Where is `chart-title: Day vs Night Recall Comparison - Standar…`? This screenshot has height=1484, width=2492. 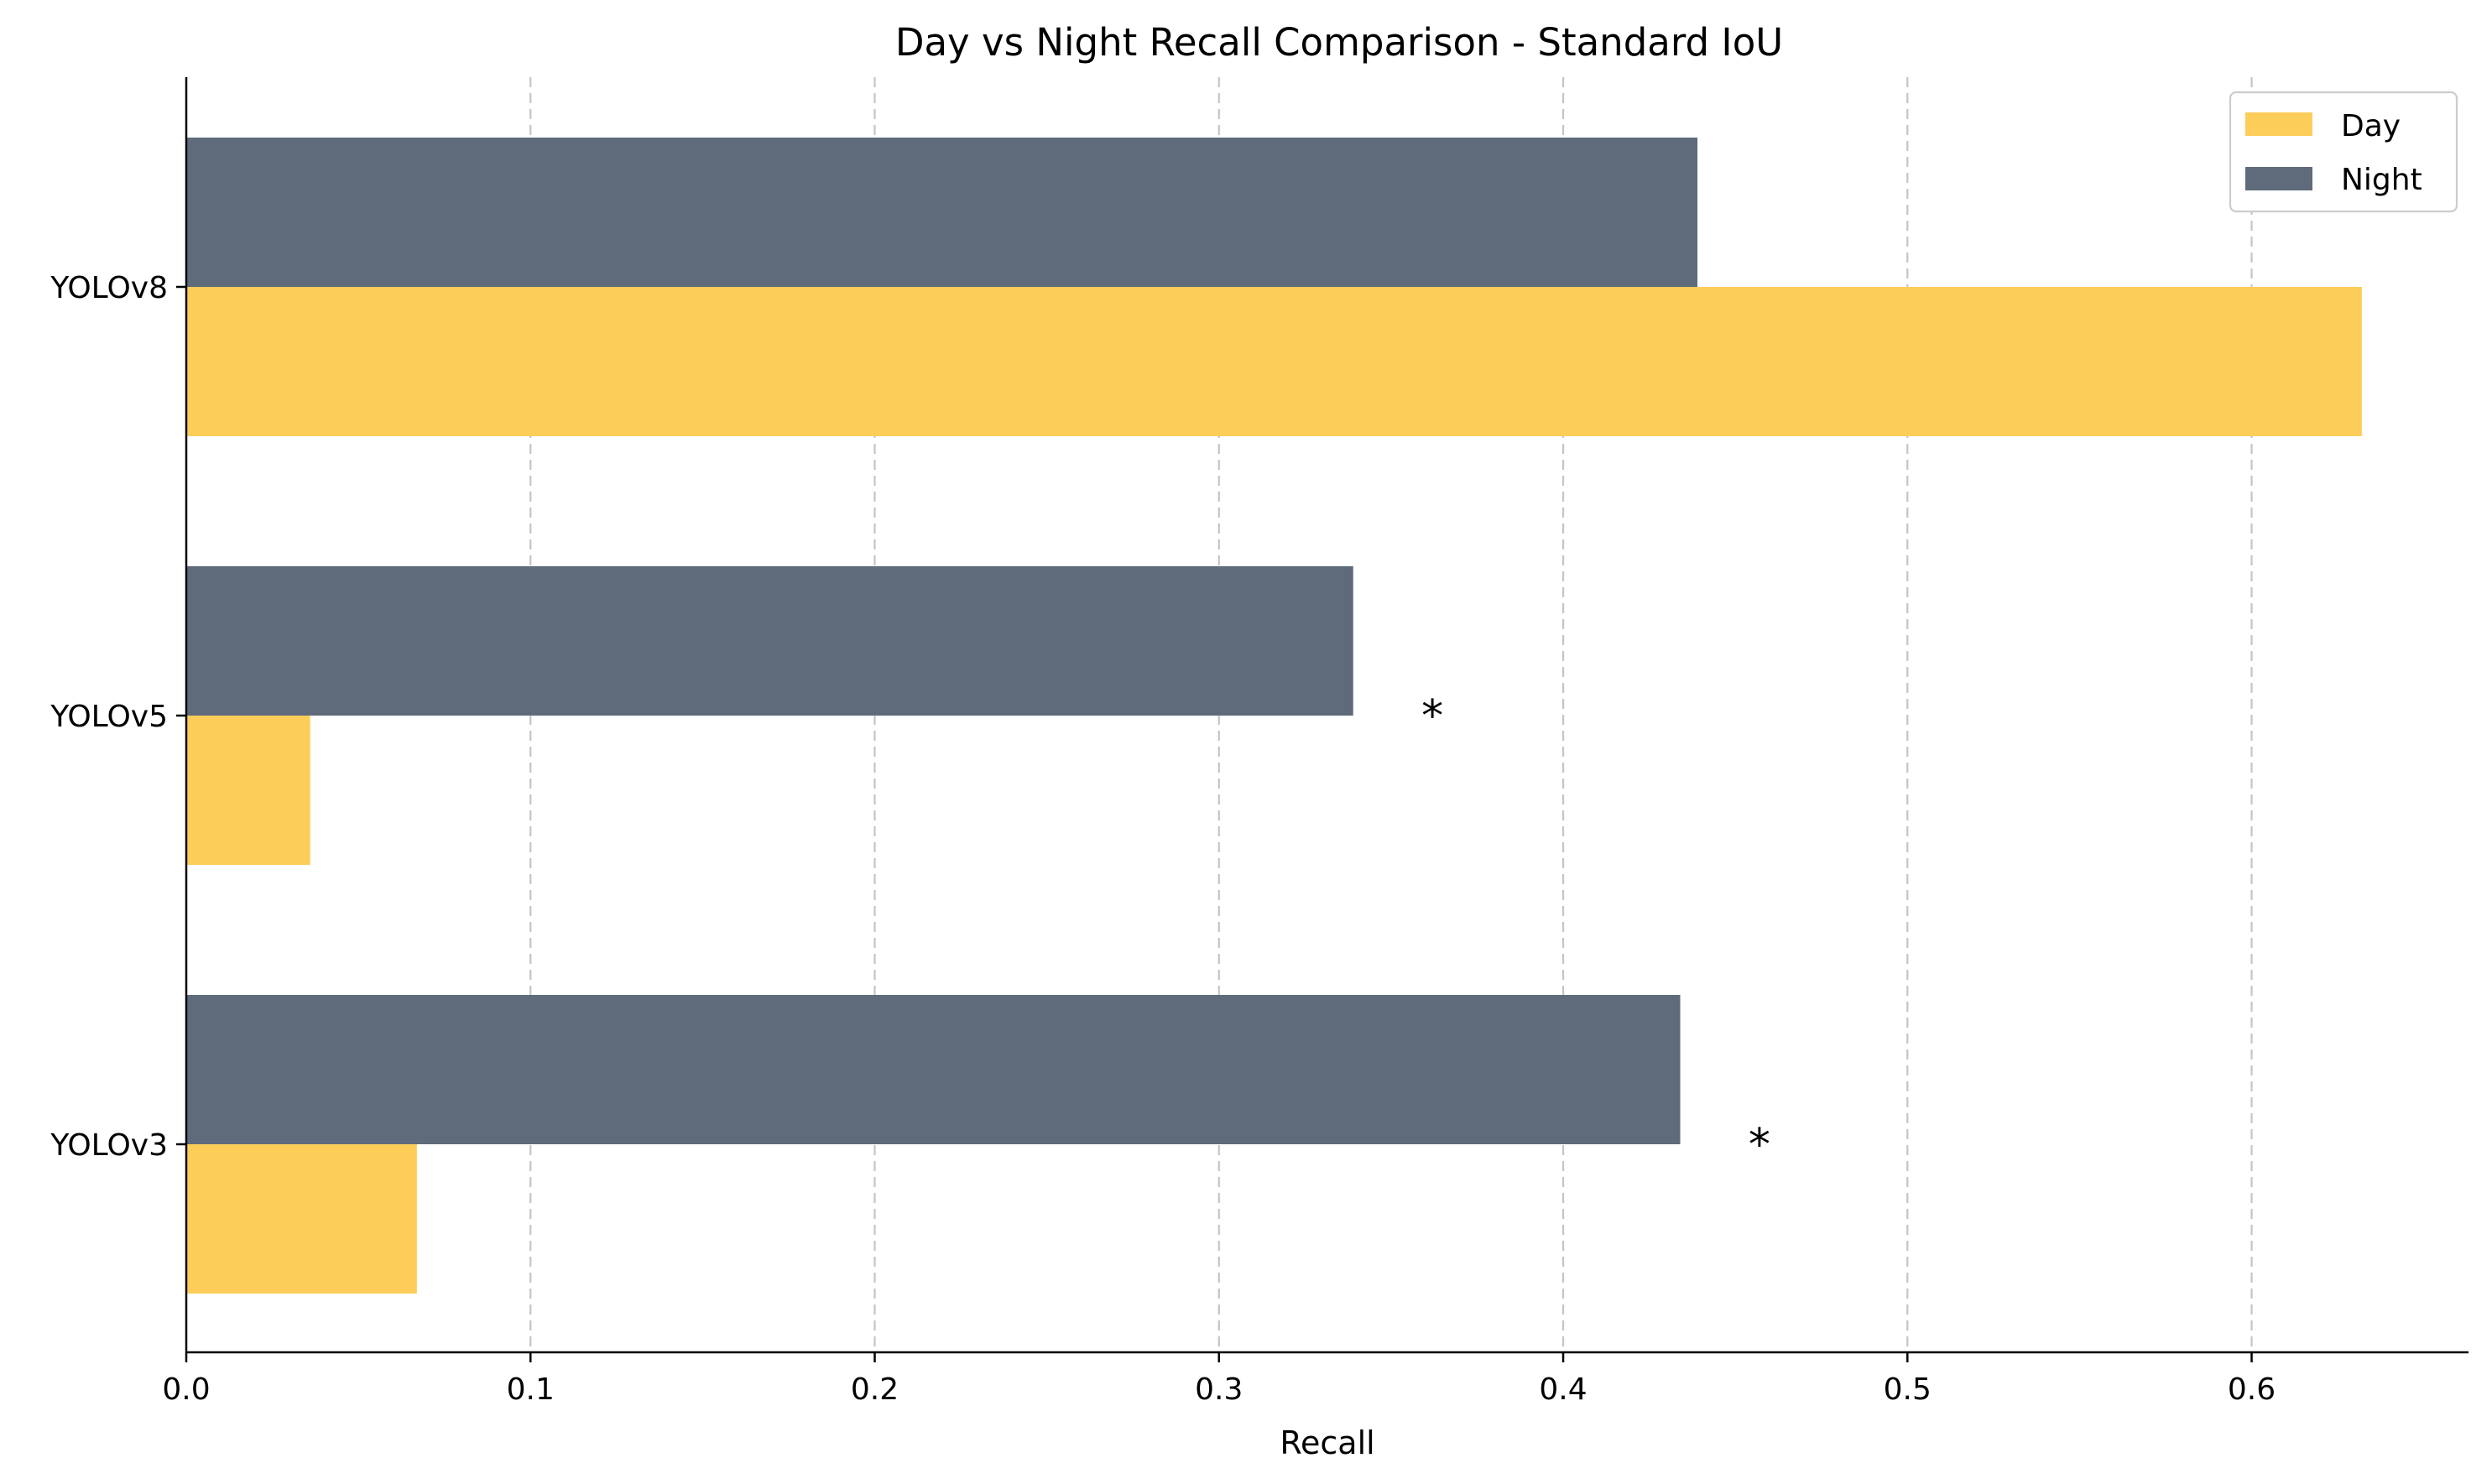
chart-title: Day vs Night Recall Comparison - Standar… is located at coordinates (1339, 42).